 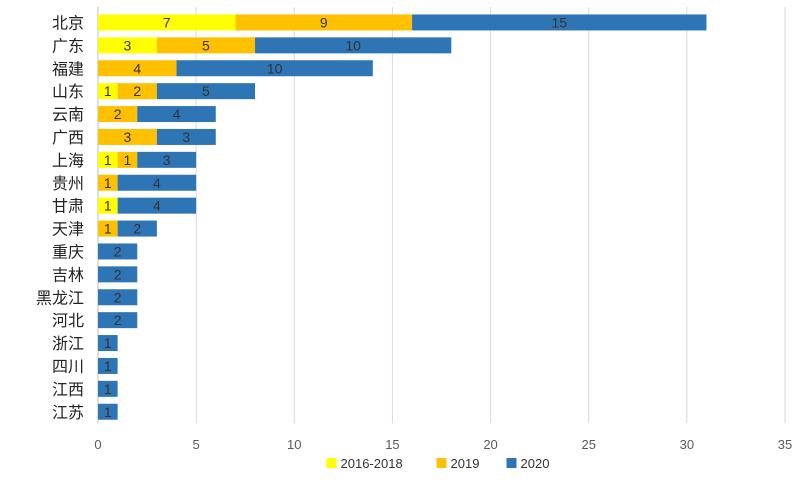 I want to click on data-label: 7, so click(x=167, y=22).